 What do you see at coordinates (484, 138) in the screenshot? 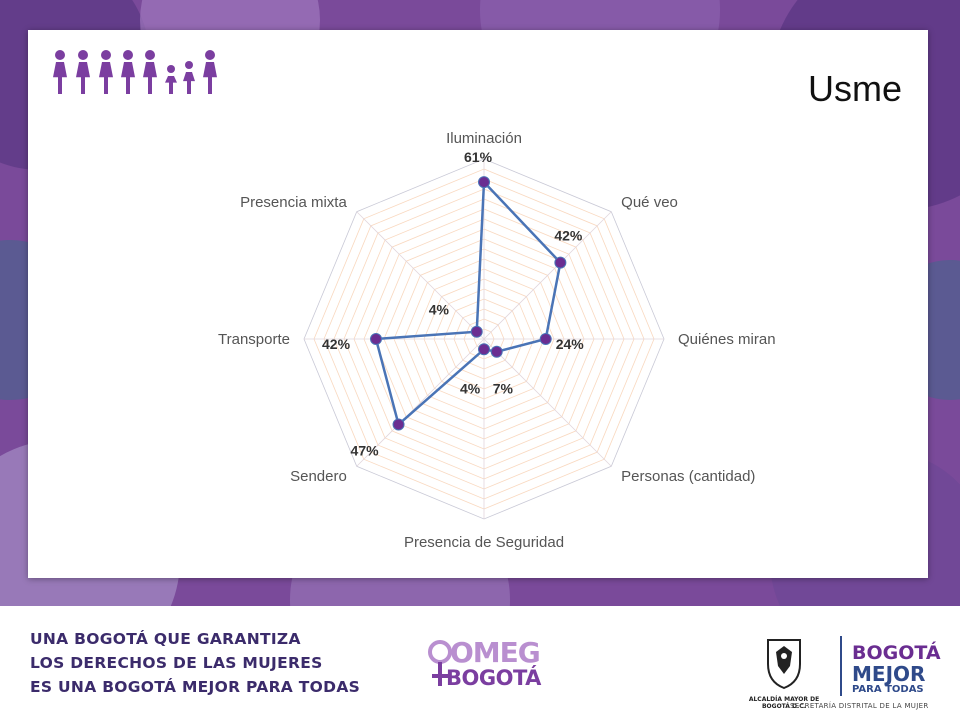
I see `category-label: Iluminación` at bounding box center [484, 138].